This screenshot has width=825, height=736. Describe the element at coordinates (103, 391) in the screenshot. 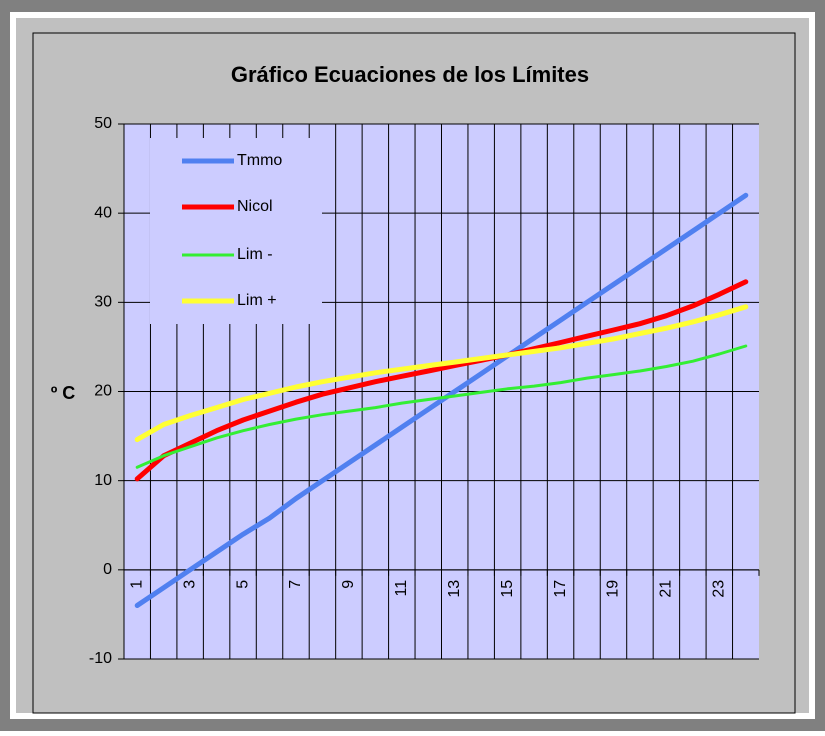

I see `y-tick-label: 20` at that location.